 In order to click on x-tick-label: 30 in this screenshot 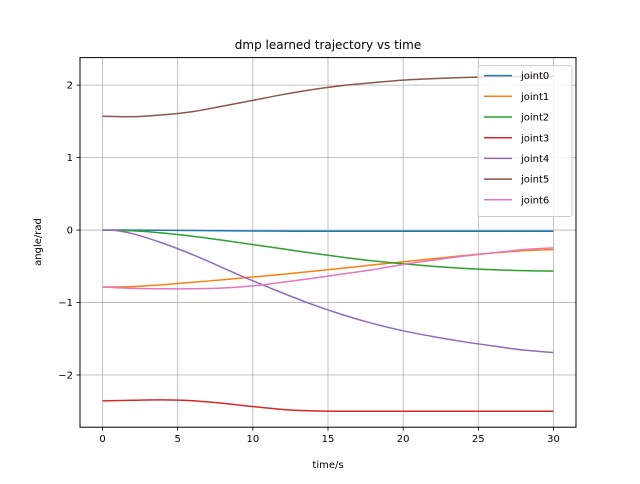, I will do `click(553, 439)`.